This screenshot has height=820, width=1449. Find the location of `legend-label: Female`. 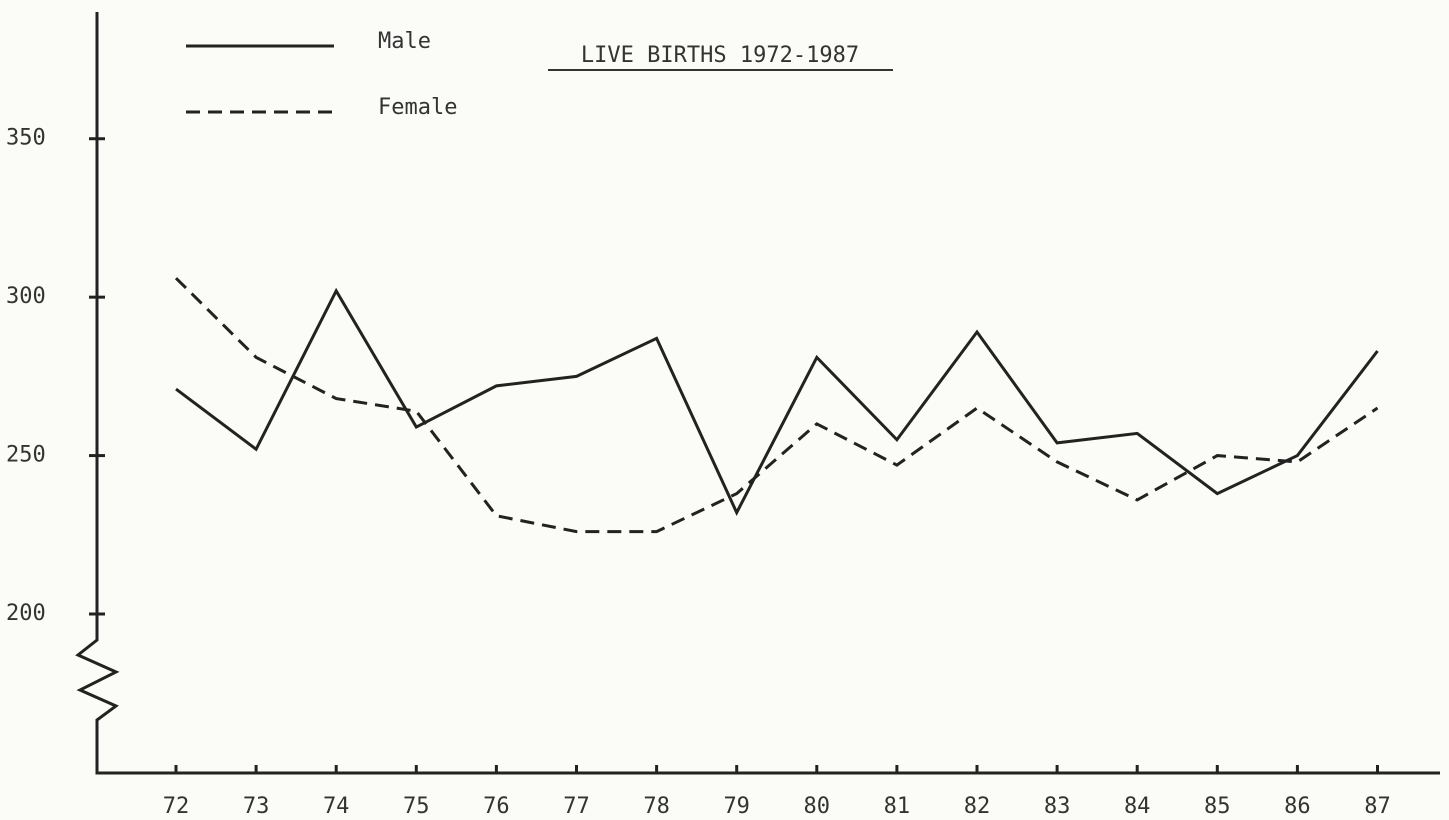

legend-label: Female is located at coordinates (417, 107).